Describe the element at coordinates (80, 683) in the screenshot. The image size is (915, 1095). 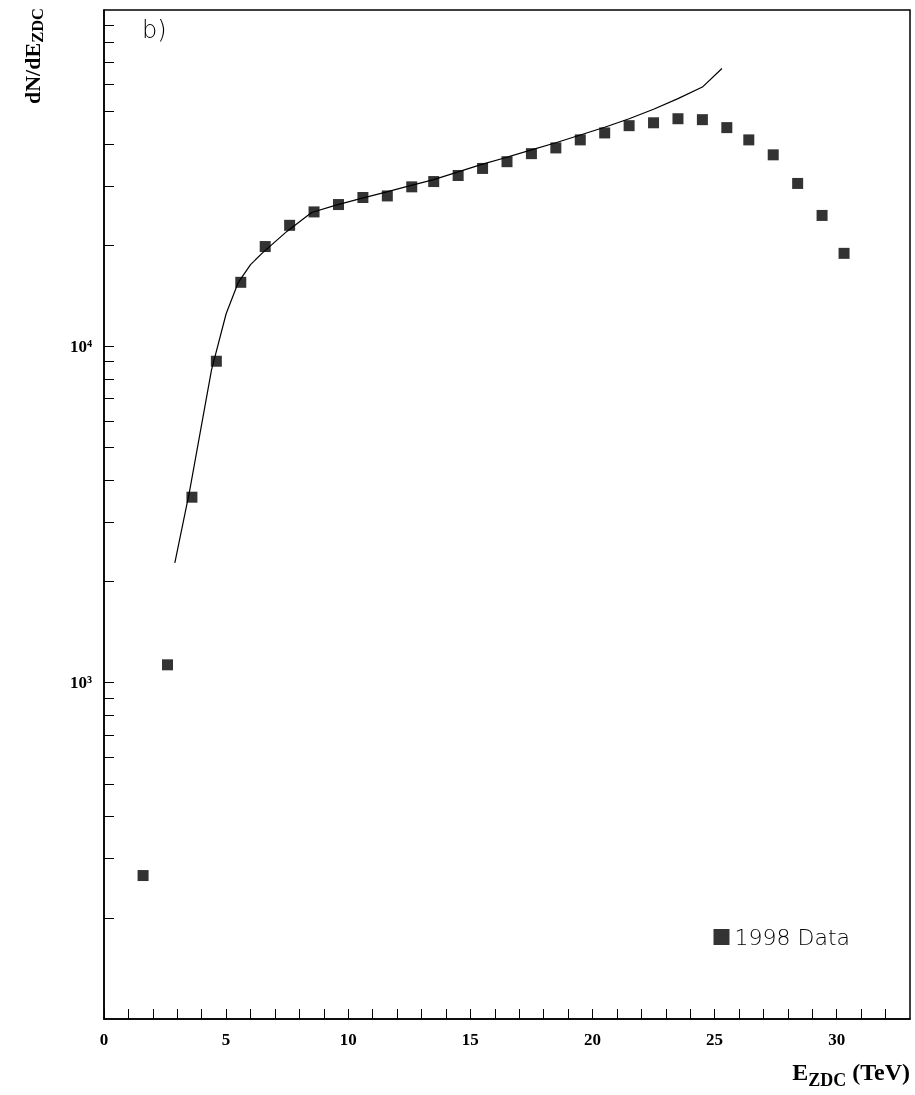
I see `y-tick-label: 10³` at that location.